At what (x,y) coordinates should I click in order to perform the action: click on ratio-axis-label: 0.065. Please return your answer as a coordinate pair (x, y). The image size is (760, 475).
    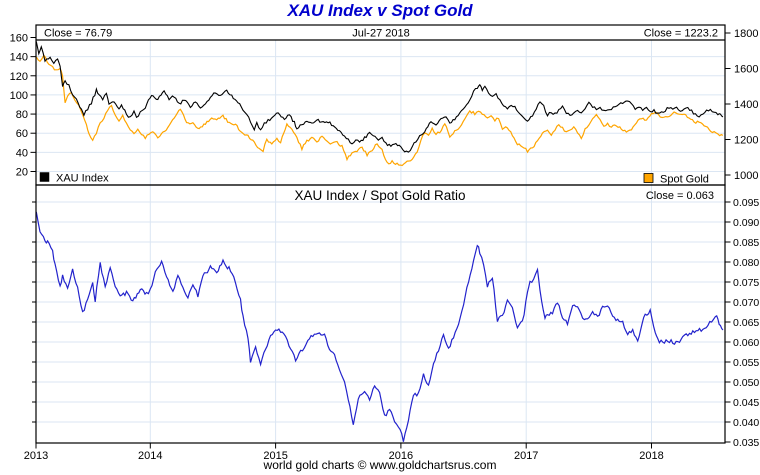
    Looking at the image, I should click on (746, 323).